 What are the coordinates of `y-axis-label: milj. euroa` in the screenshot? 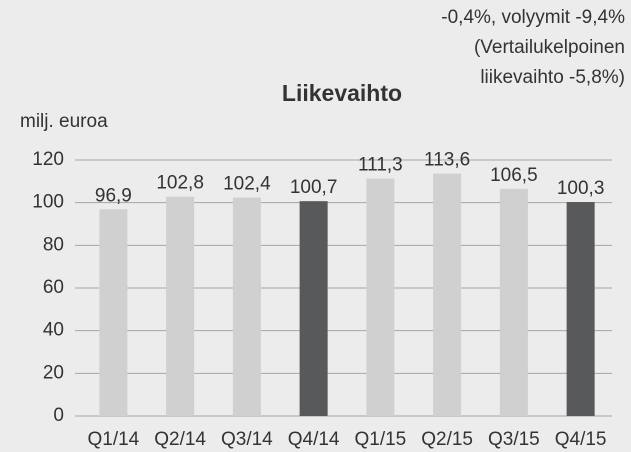 It's located at (64, 121).